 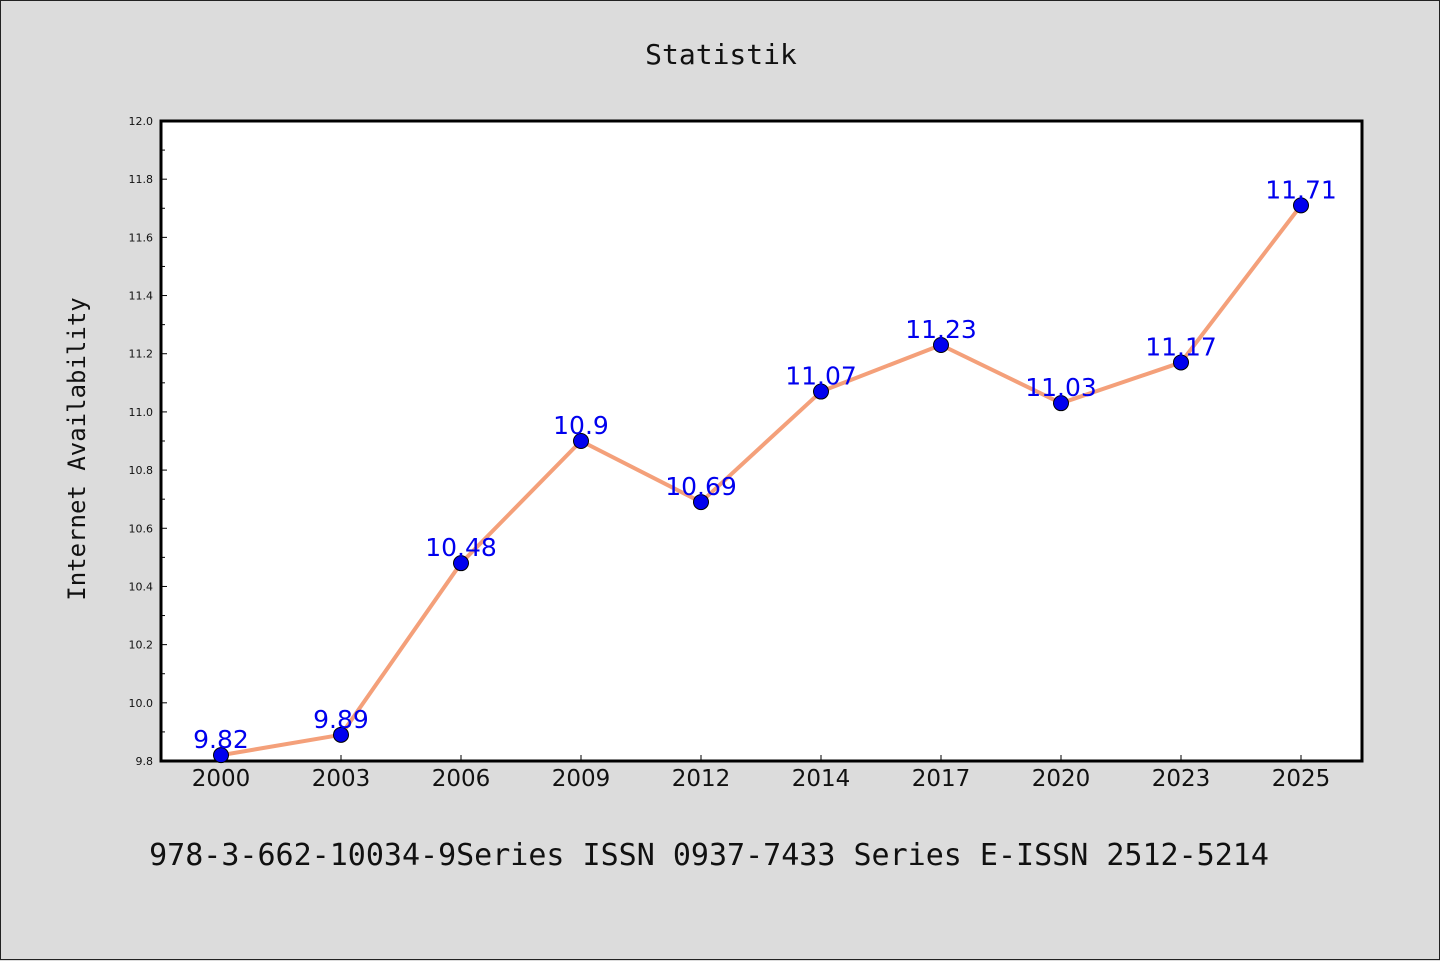 What do you see at coordinates (221, 739) in the screenshot?
I see `data-label: 9.82` at bounding box center [221, 739].